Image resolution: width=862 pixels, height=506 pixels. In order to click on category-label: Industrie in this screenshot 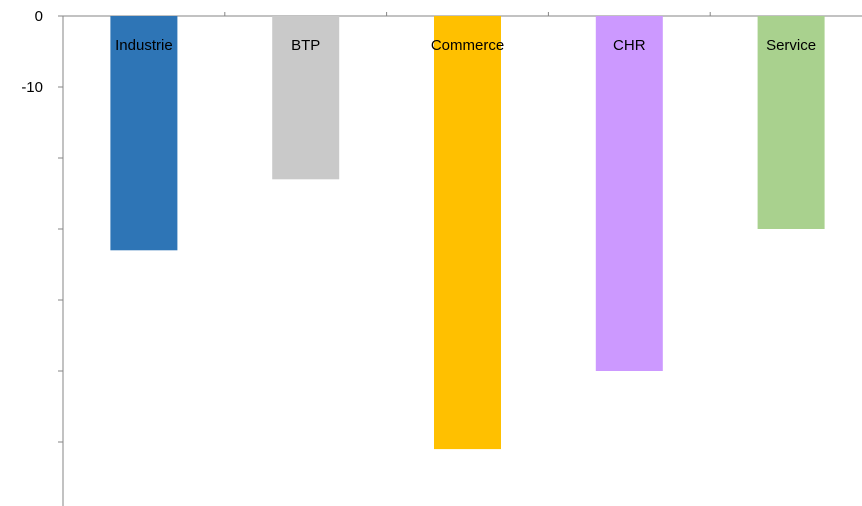, I will do `click(144, 45)`.